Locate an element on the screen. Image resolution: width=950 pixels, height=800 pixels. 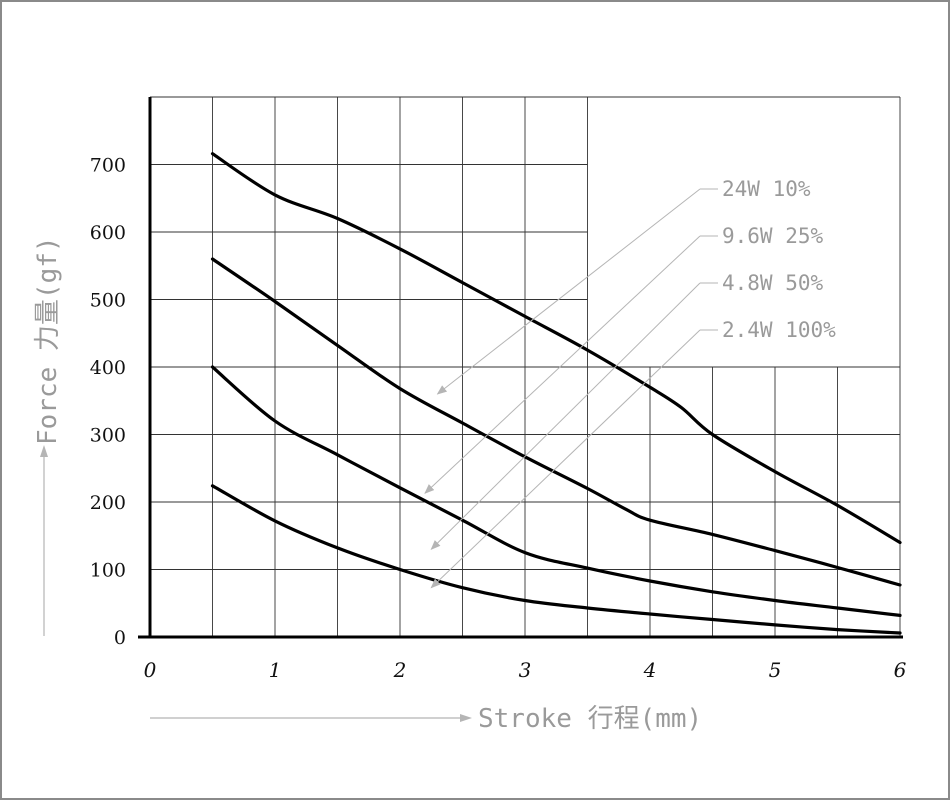
y-tick-label: 500 is located at coordinates (108, 301).